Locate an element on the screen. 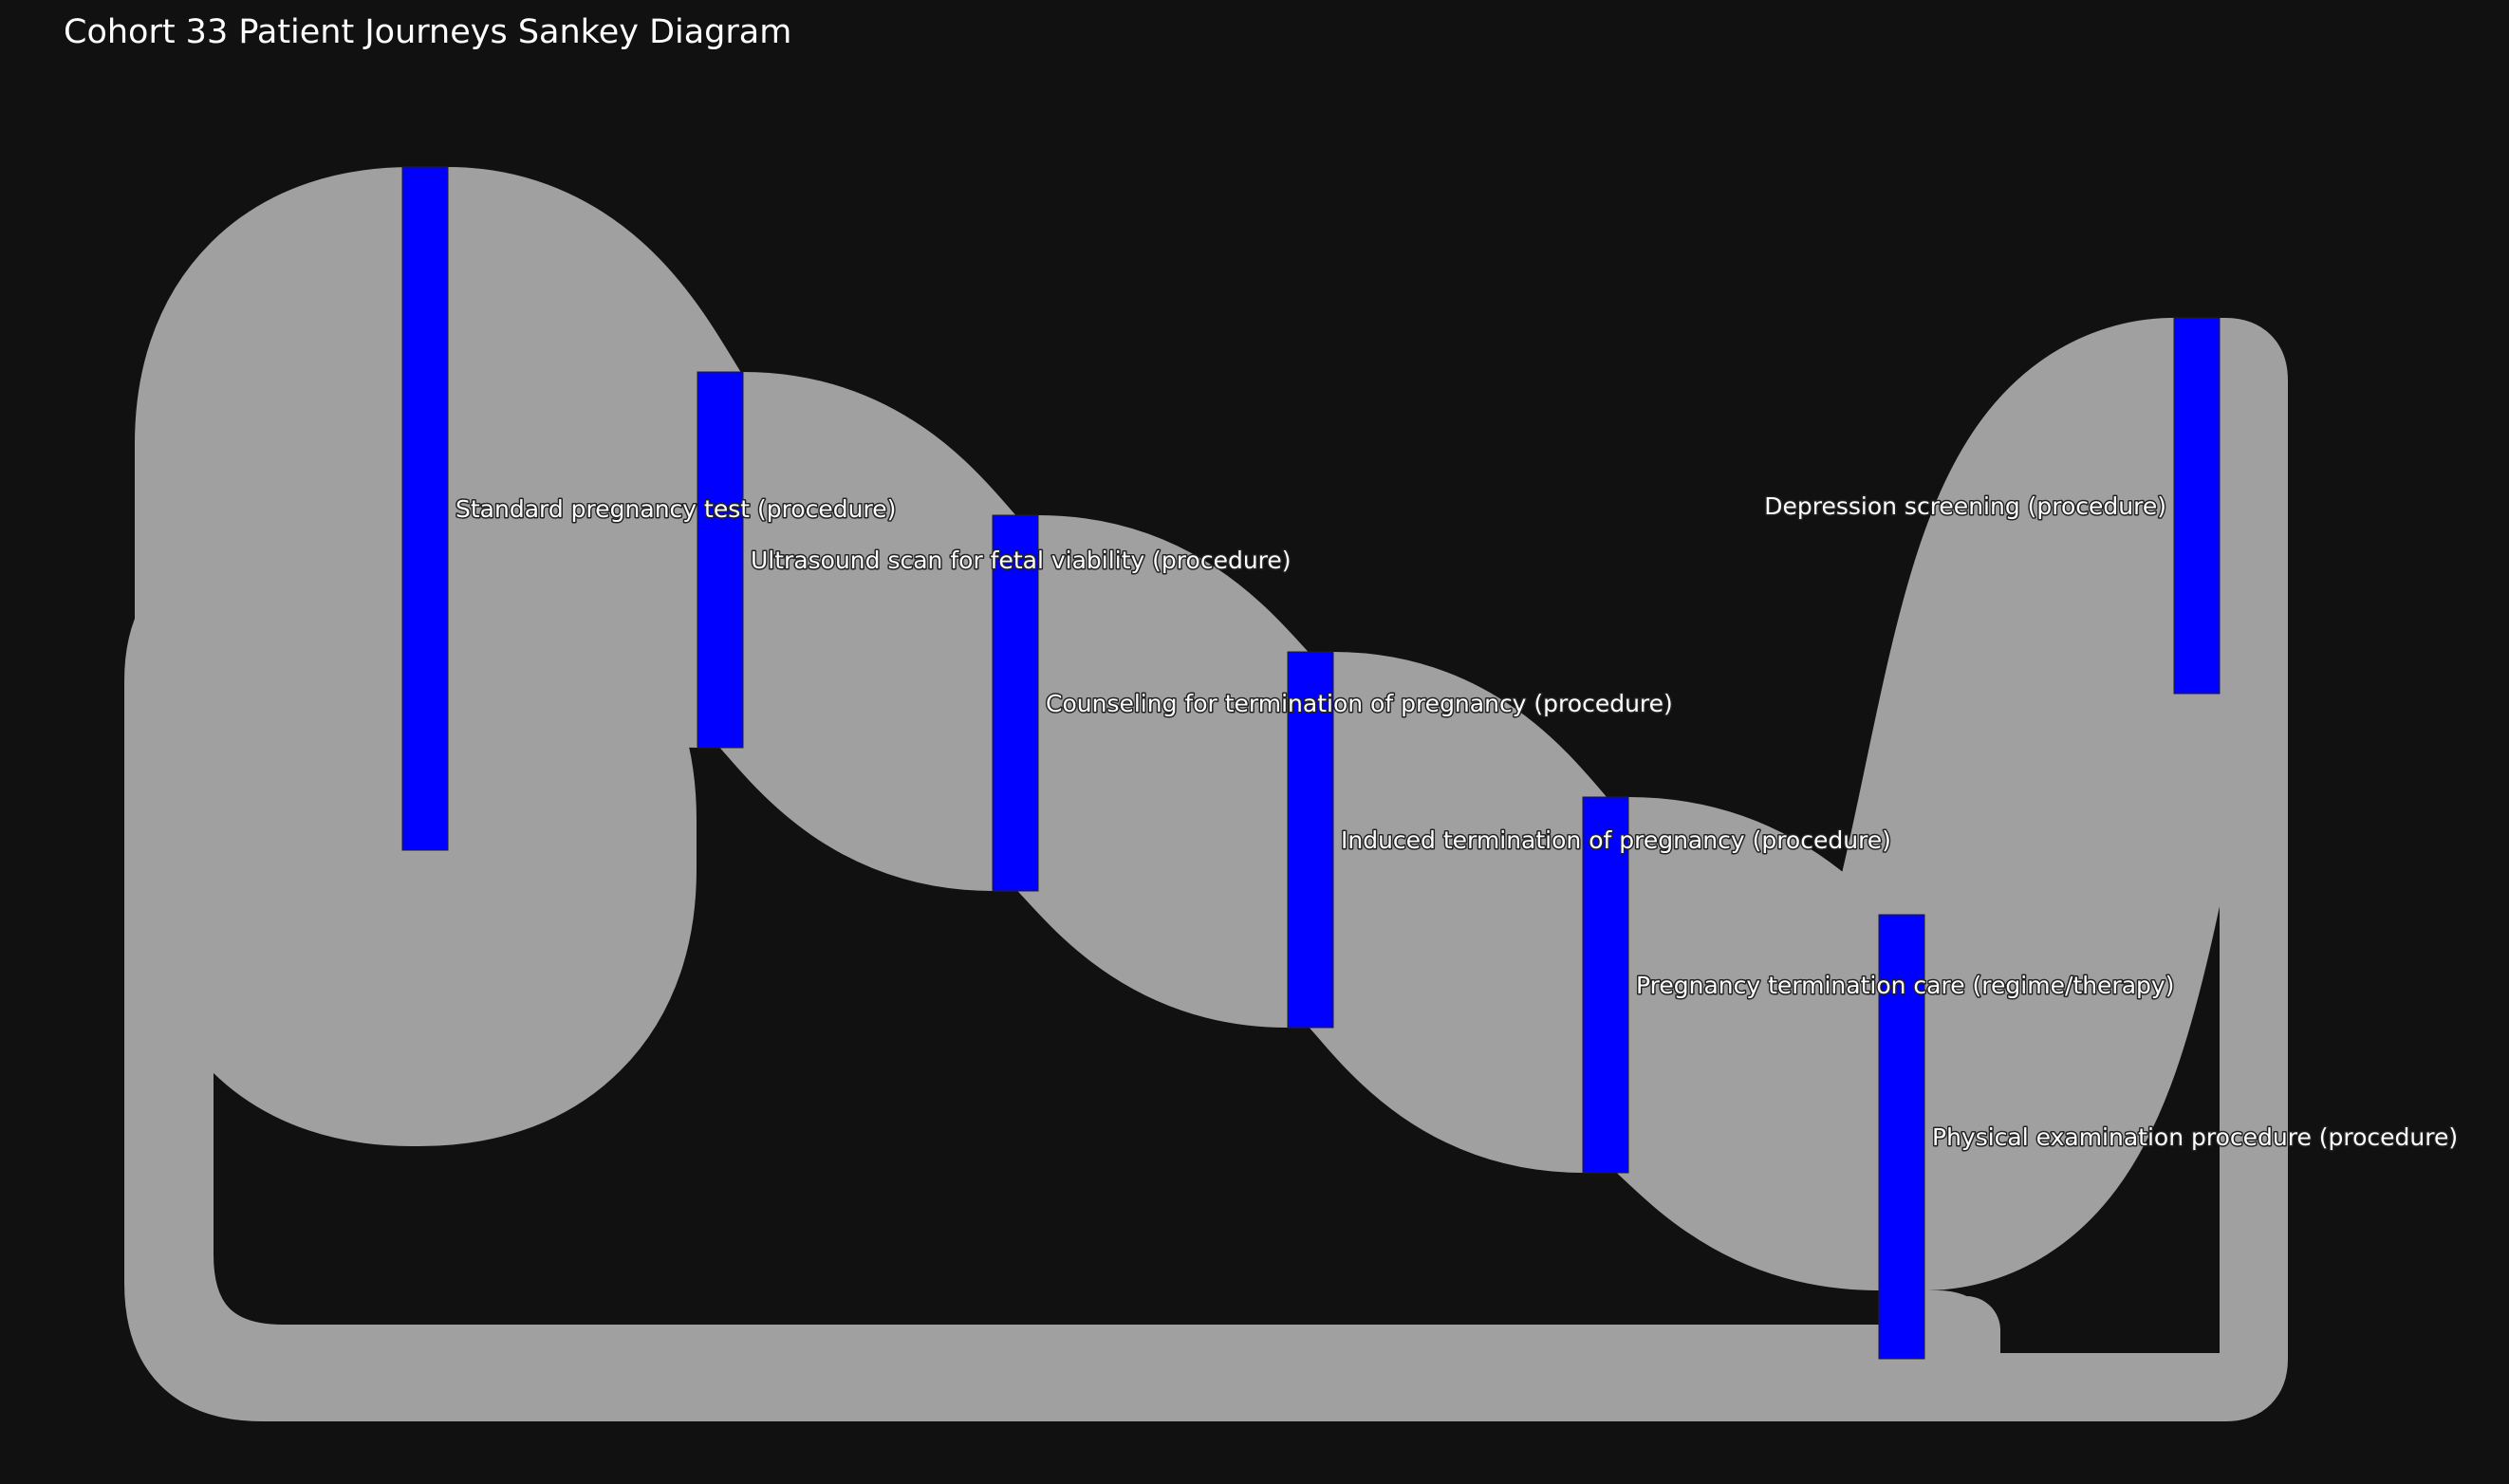 The height and width of the screenshot is (1484, 2509). node-label-n0: Standard pregnancy test (procedure) is located at coordinates (675, 509).